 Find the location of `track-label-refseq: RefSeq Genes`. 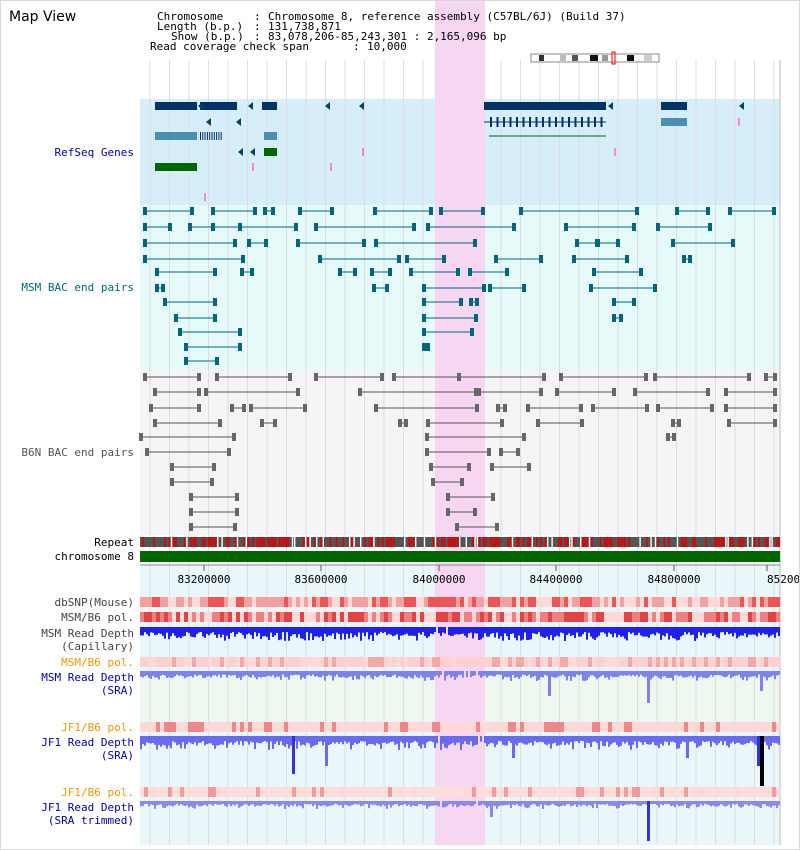

track-label-refseq: RefSeq Genes is located at coordinates (94, 152).